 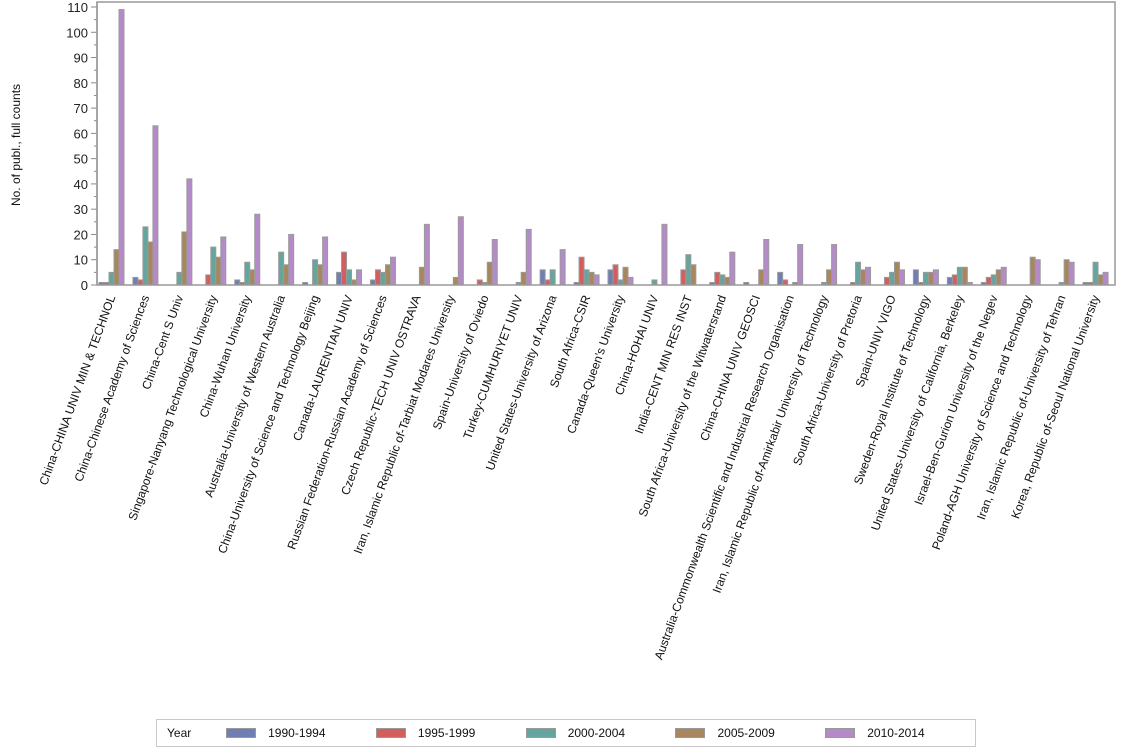 What do you see at coordinates (446, 733) in the screenshot?
I see `legend-label: 1995-1999` at bounding box center [446, 733].